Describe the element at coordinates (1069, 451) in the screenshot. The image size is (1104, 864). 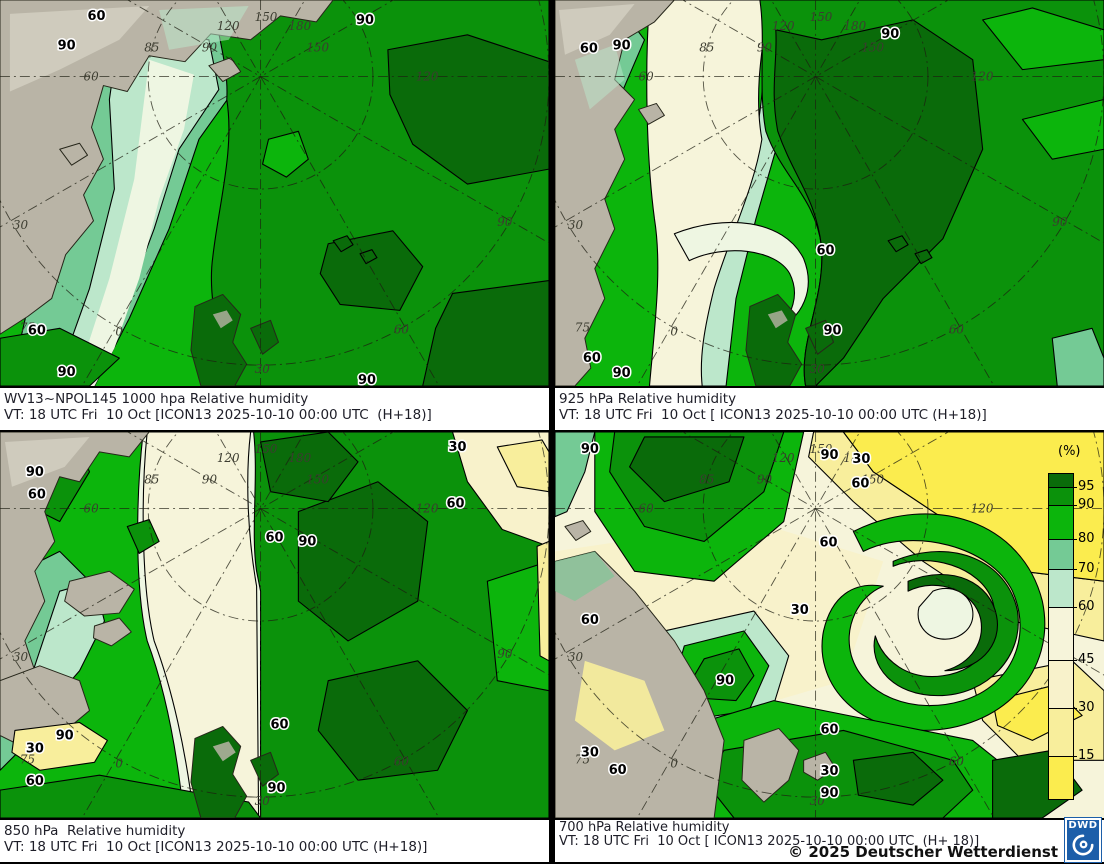
I see `colorbar-unit-label: (%)` at that location.